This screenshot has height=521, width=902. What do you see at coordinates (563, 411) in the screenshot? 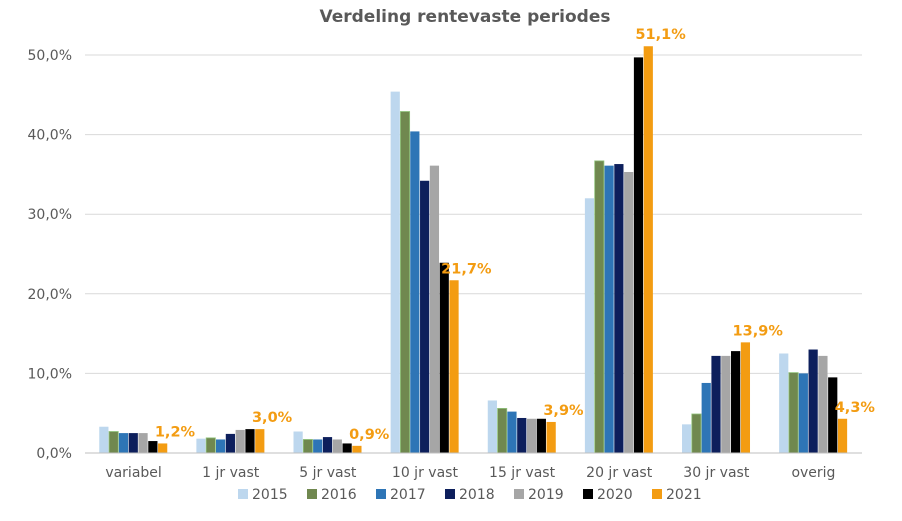
I see `data-label: 3,9%` at bounding box center [563, 411].